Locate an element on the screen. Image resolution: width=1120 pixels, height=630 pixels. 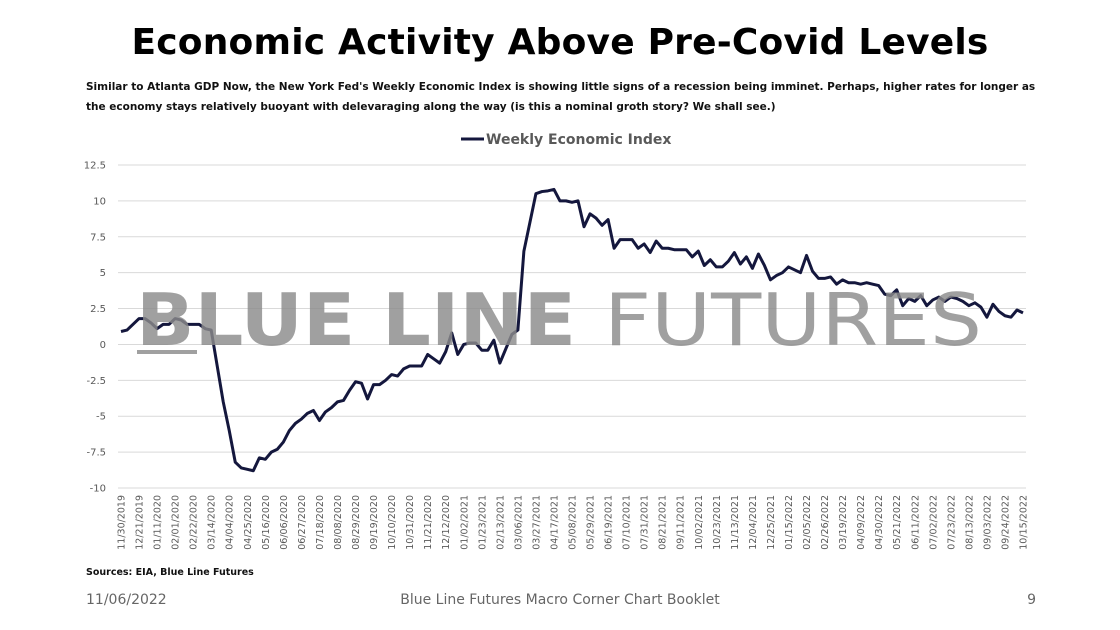
y-tick-label: 12.5 is located at coordinates (95, 166).